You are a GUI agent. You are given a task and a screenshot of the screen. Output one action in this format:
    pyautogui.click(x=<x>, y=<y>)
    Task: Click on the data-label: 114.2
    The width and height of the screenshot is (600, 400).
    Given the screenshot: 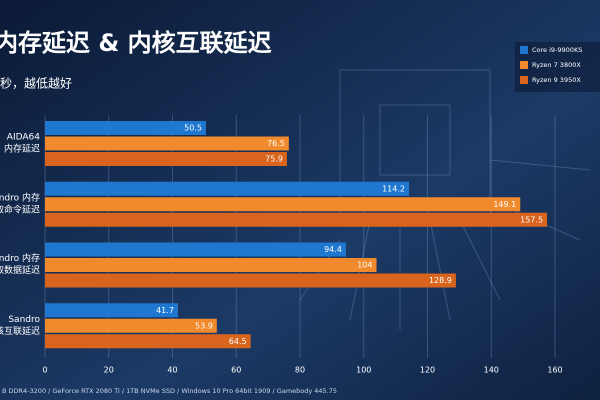 What is the action you would take?
    pyautogui.click(x=393, y=188)
    